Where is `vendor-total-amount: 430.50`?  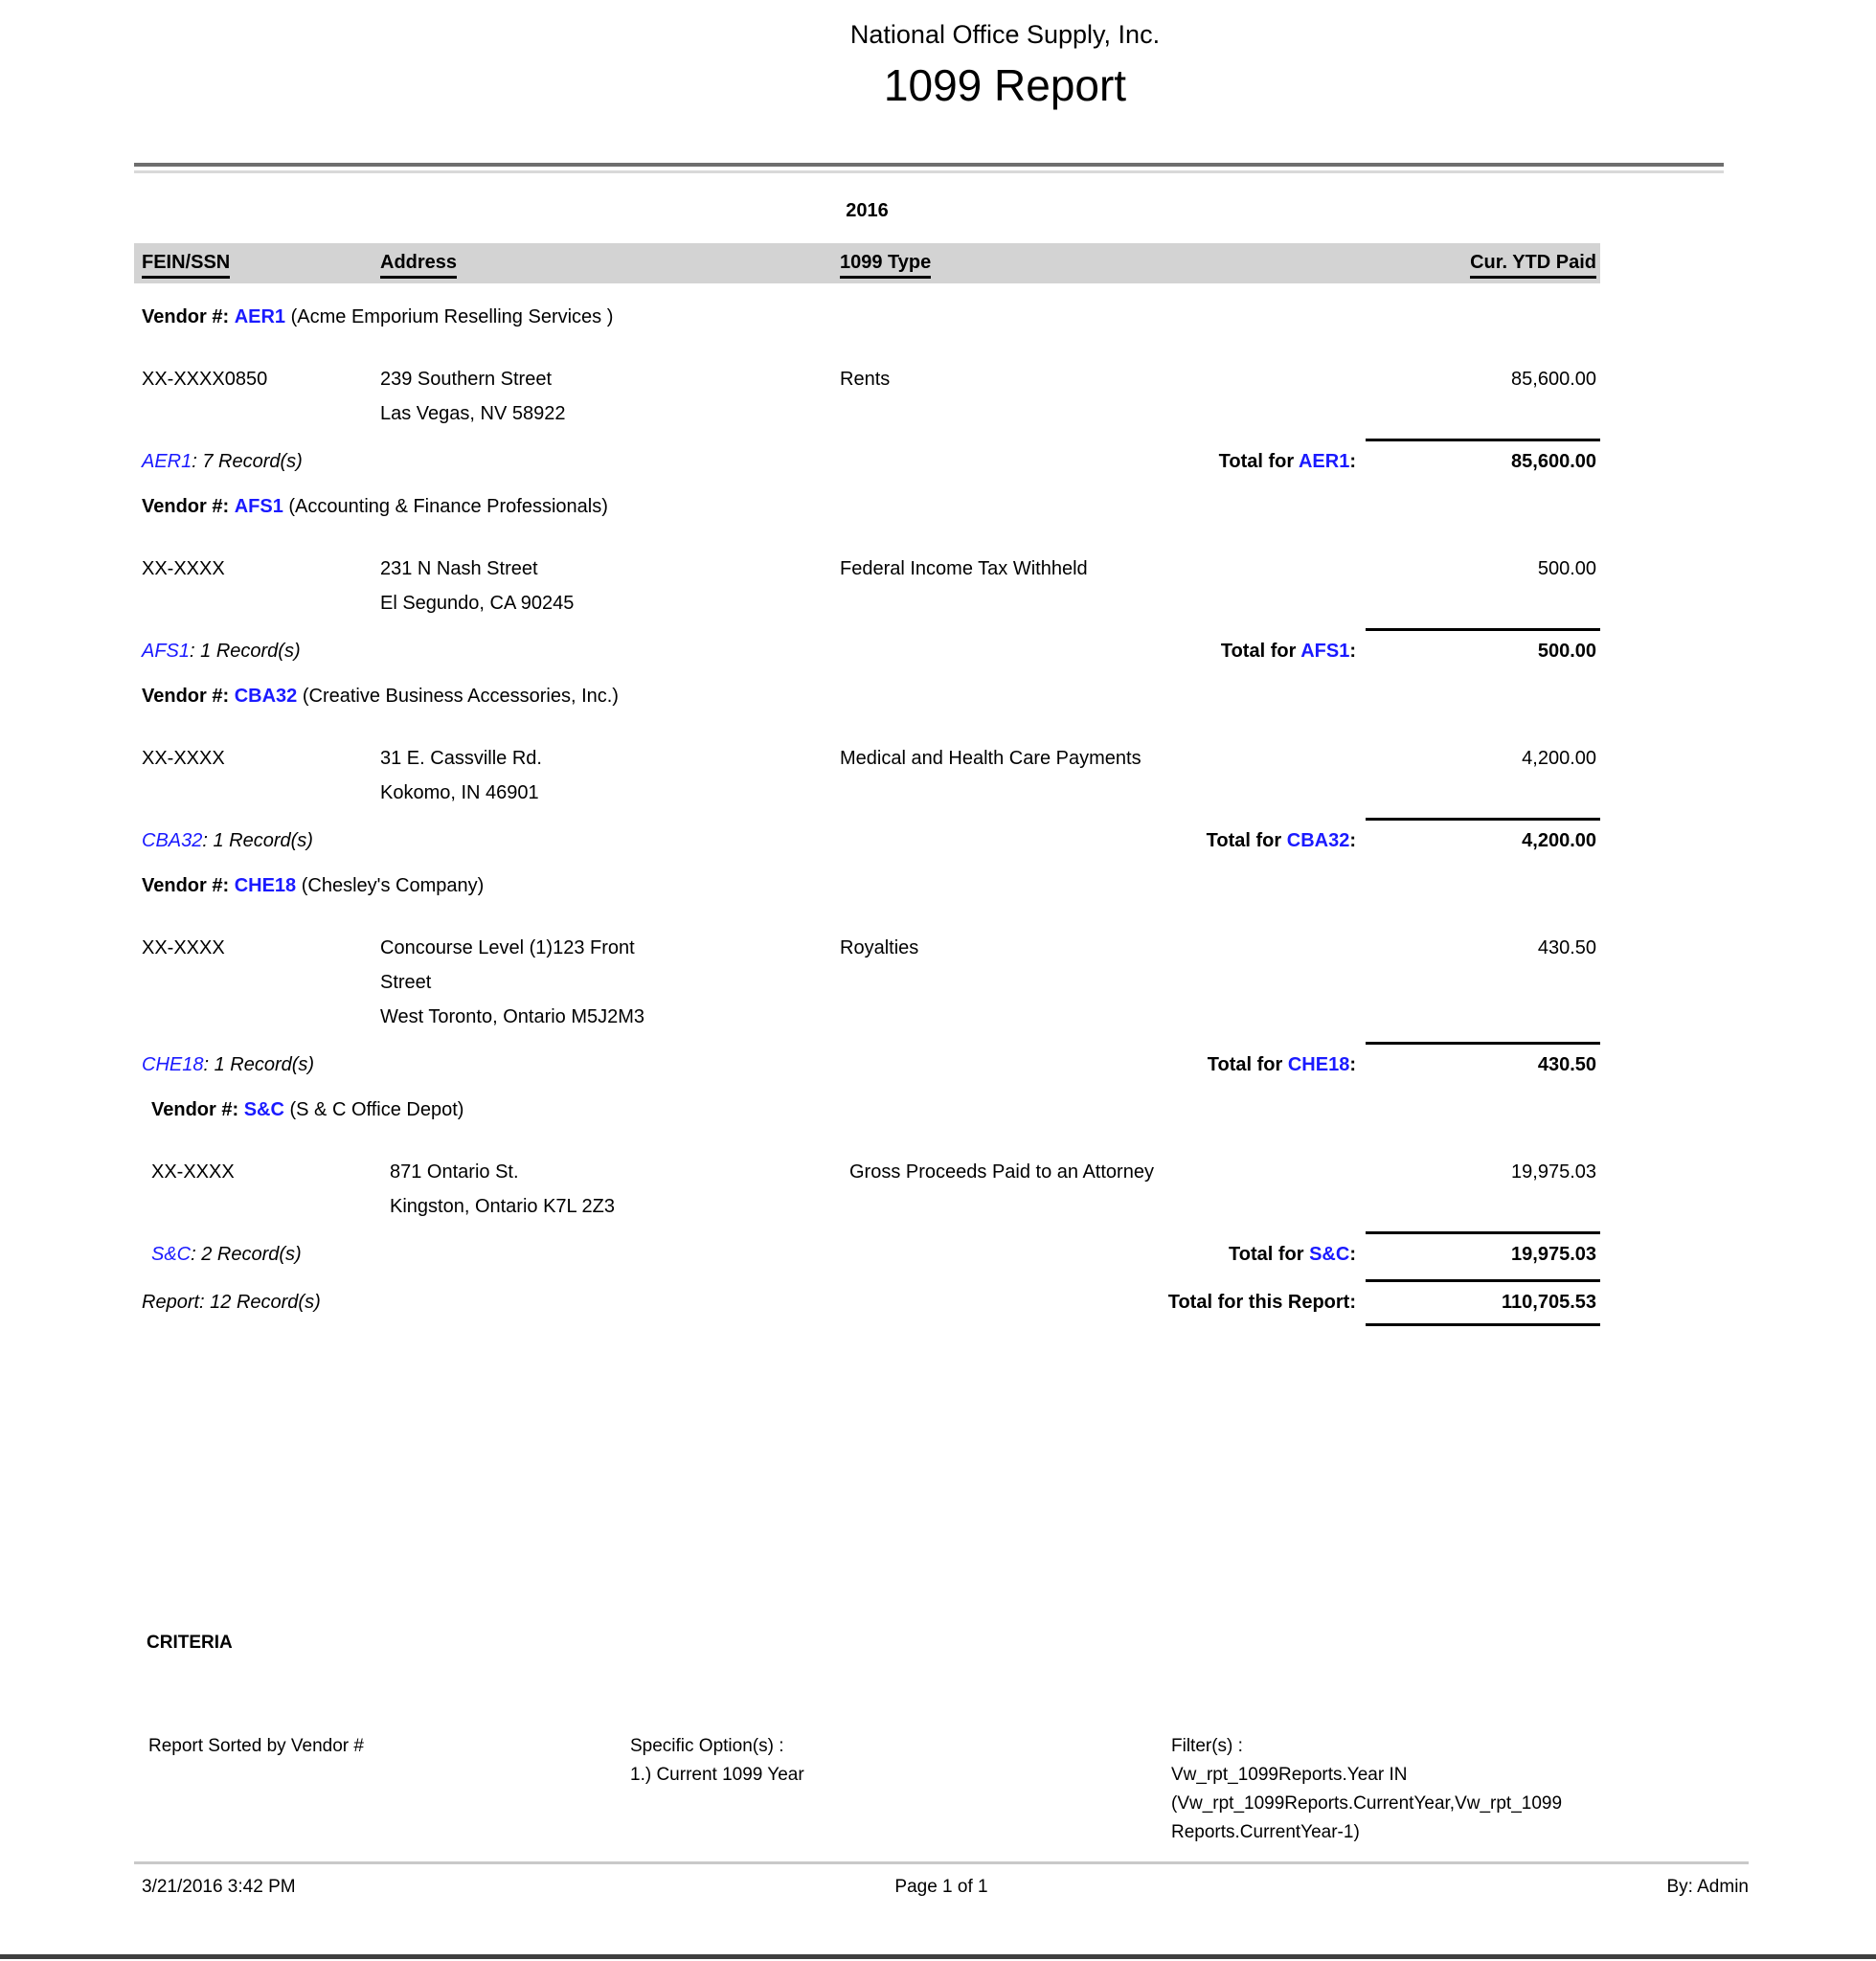
vendor-total-amount: 430.50 is located at coordinates (1483, 1059).